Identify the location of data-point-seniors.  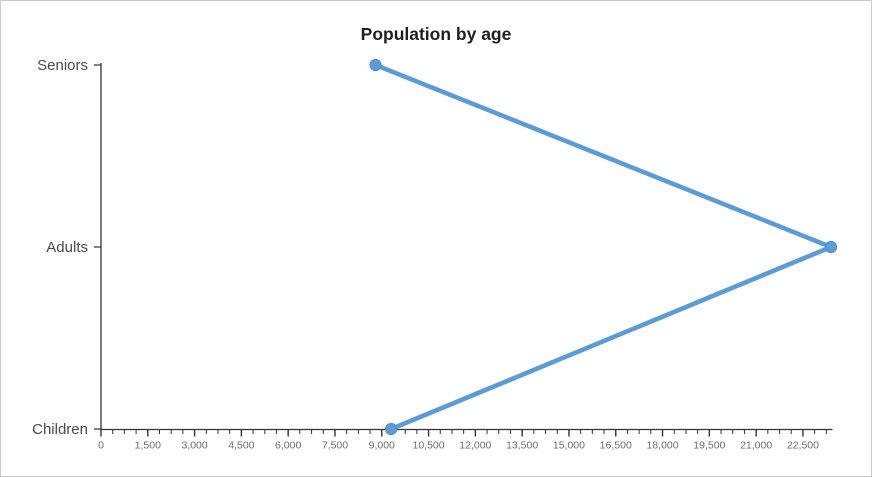
(375, 65).